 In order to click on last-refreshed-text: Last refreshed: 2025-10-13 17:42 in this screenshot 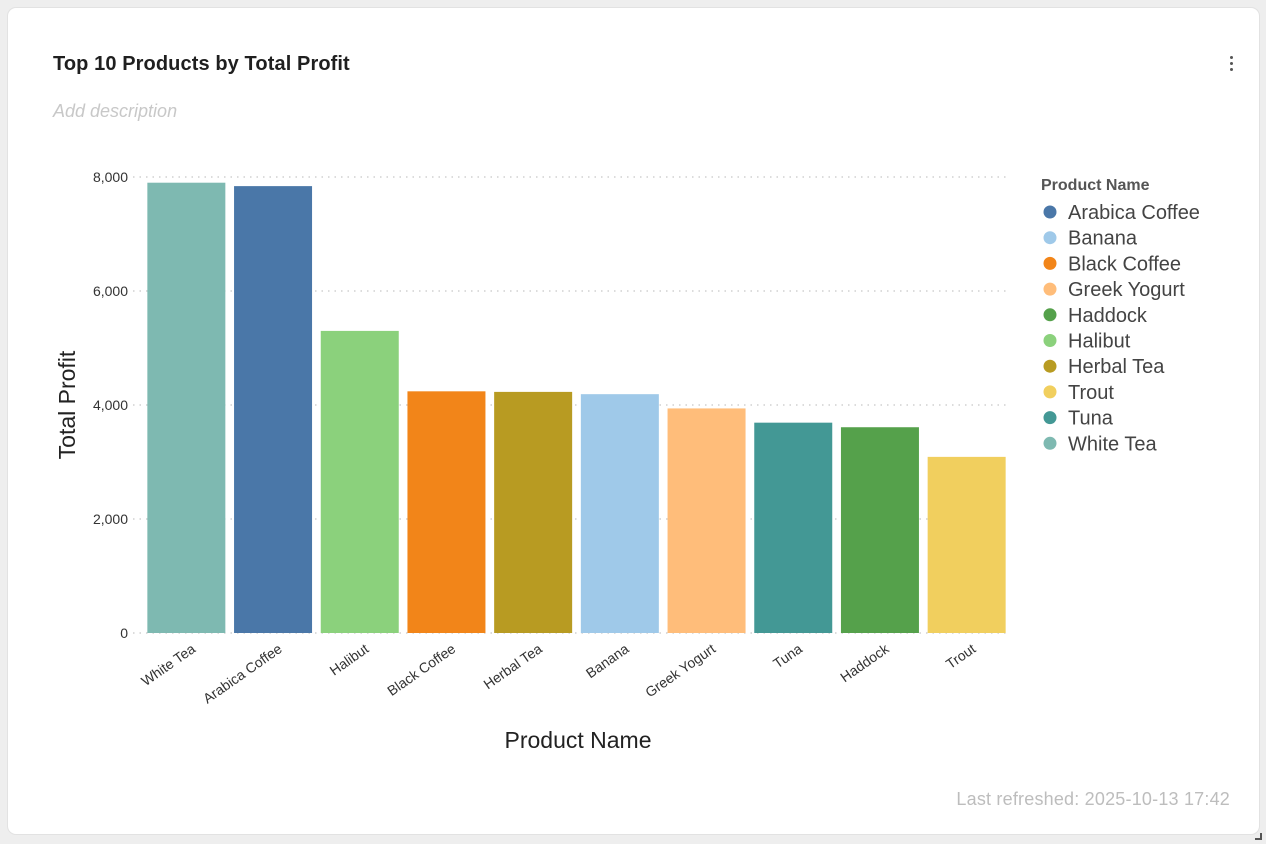, I will do `click(1093, 799)`.